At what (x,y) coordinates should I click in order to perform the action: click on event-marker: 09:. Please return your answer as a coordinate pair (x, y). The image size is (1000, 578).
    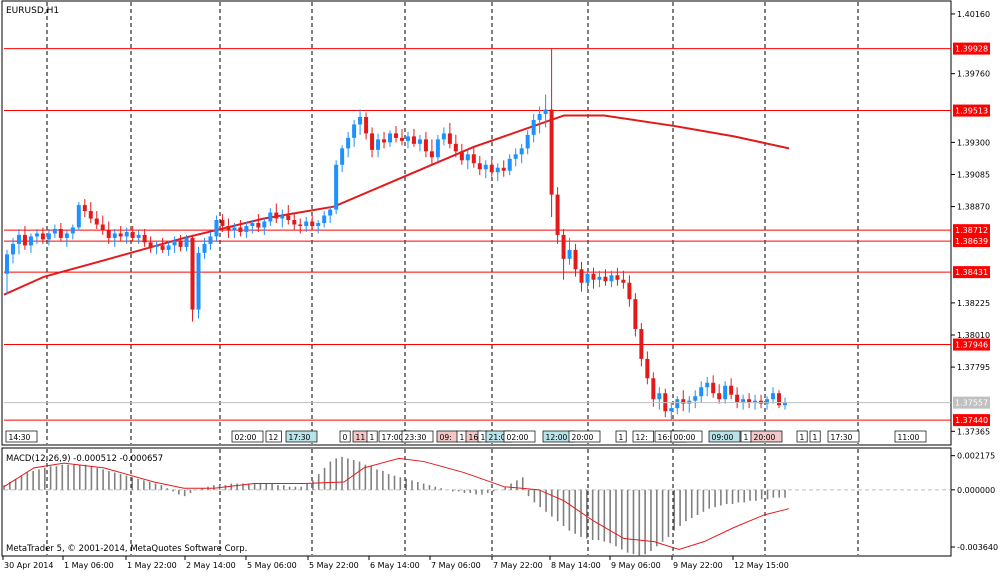
    Looking at the image, I should click on (447, 436).